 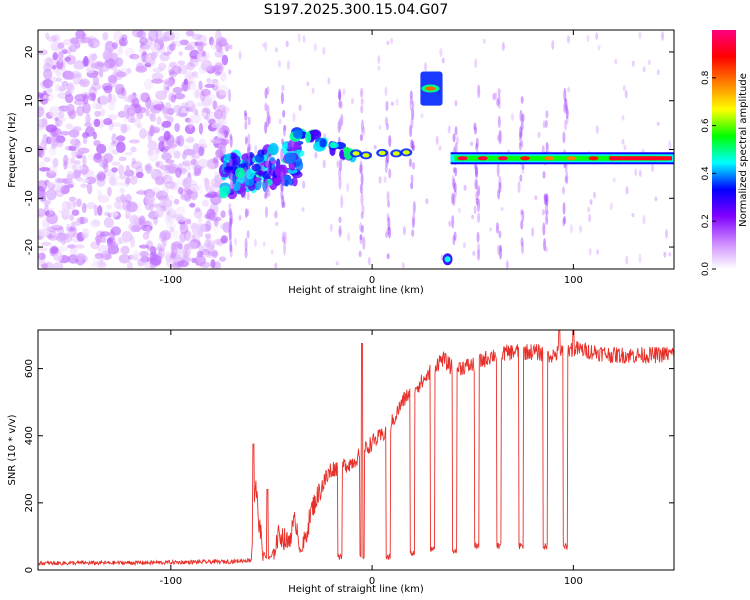 What do you see at coordinates (29, 149) in the screenshot?
I see `y-tick-label: 0` at bounding box center [29, 149].